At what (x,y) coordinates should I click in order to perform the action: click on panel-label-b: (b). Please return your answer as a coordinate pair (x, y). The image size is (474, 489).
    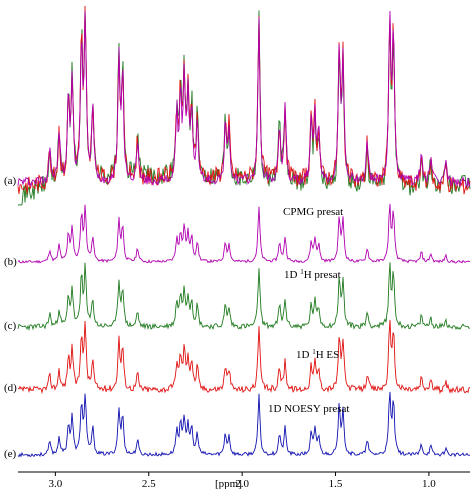
    Looking at the image, I should click on (10, 262).